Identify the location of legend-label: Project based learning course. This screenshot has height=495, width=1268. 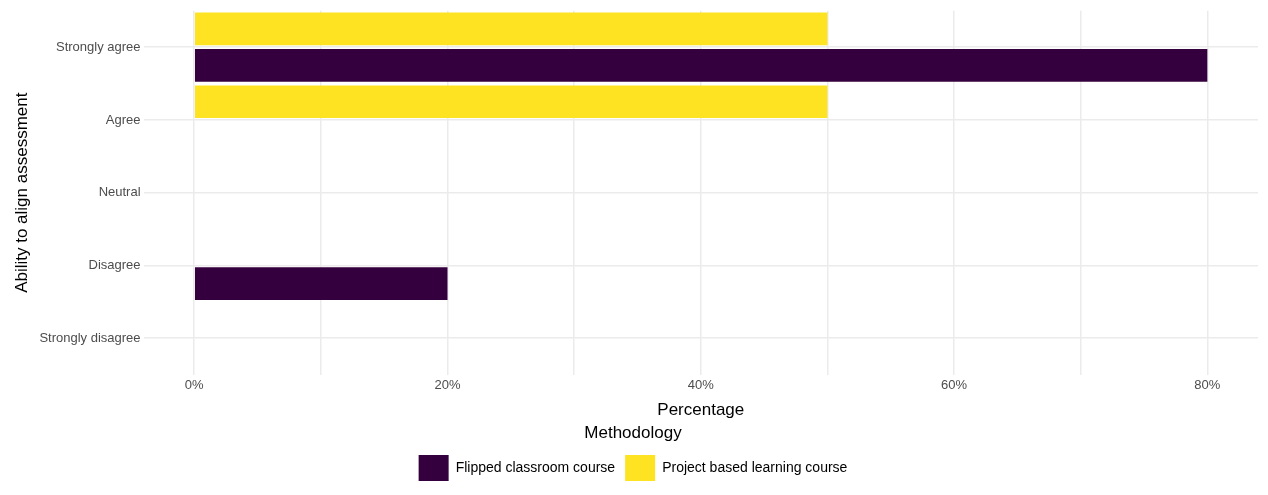
(755, 466).